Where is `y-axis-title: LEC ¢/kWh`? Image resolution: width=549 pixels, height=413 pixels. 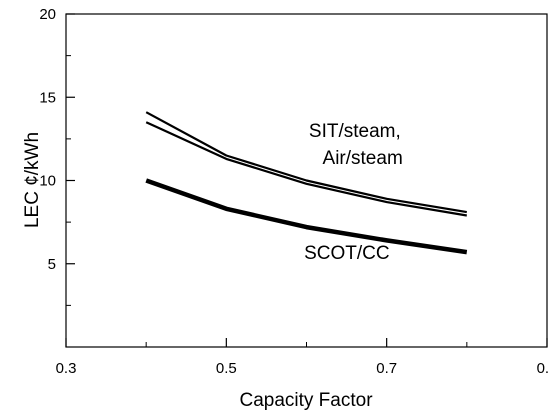
y-axis-title: LEC ¢/kWh is located at coordinates (32, 180).